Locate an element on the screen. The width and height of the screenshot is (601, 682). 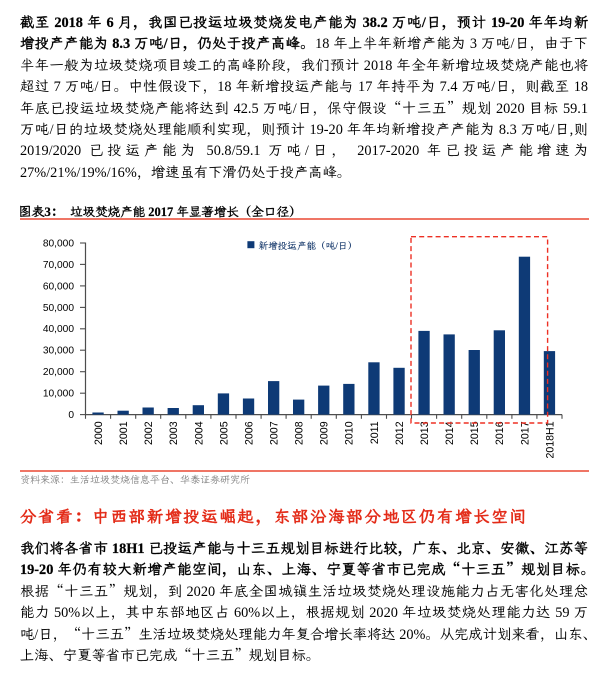
svg-text: 10,000 is located at coordinates (58, 394).